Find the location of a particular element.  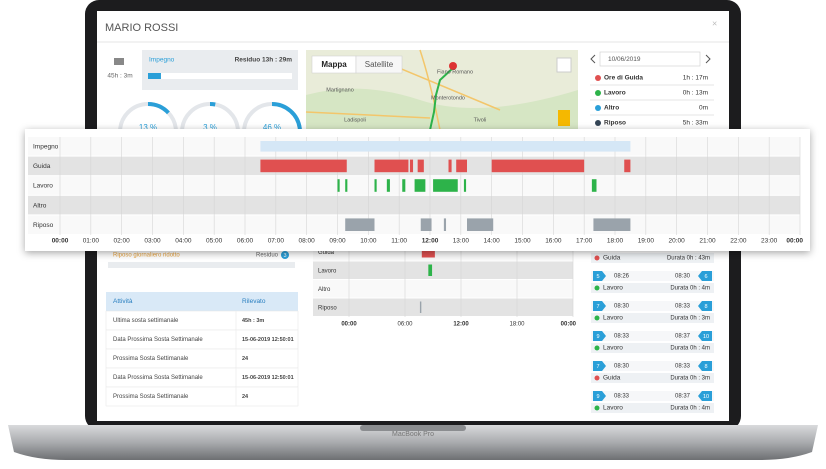

x-tick-label: 10:00 is located at coordinates (368, 241).